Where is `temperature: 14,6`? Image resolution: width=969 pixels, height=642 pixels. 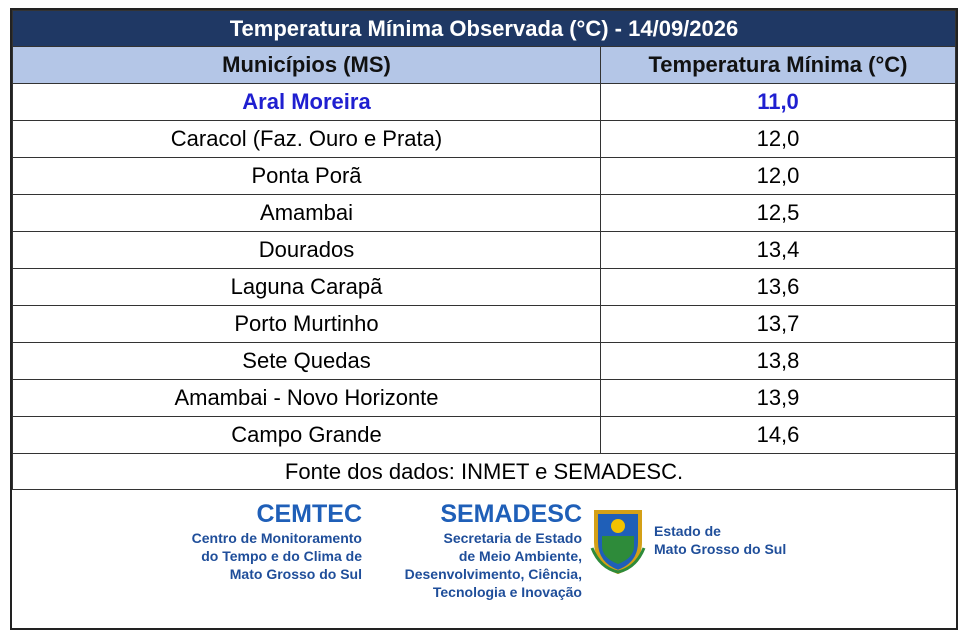 temperature: 14,6 is located at coordinates (778, 435).